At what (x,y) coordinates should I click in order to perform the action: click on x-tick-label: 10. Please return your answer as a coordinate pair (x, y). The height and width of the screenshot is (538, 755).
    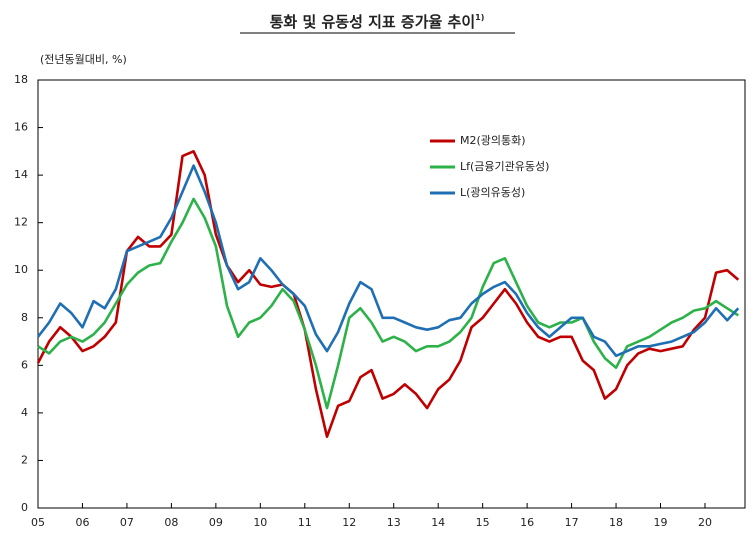
    Looking at the image, I should click on (260, 522).